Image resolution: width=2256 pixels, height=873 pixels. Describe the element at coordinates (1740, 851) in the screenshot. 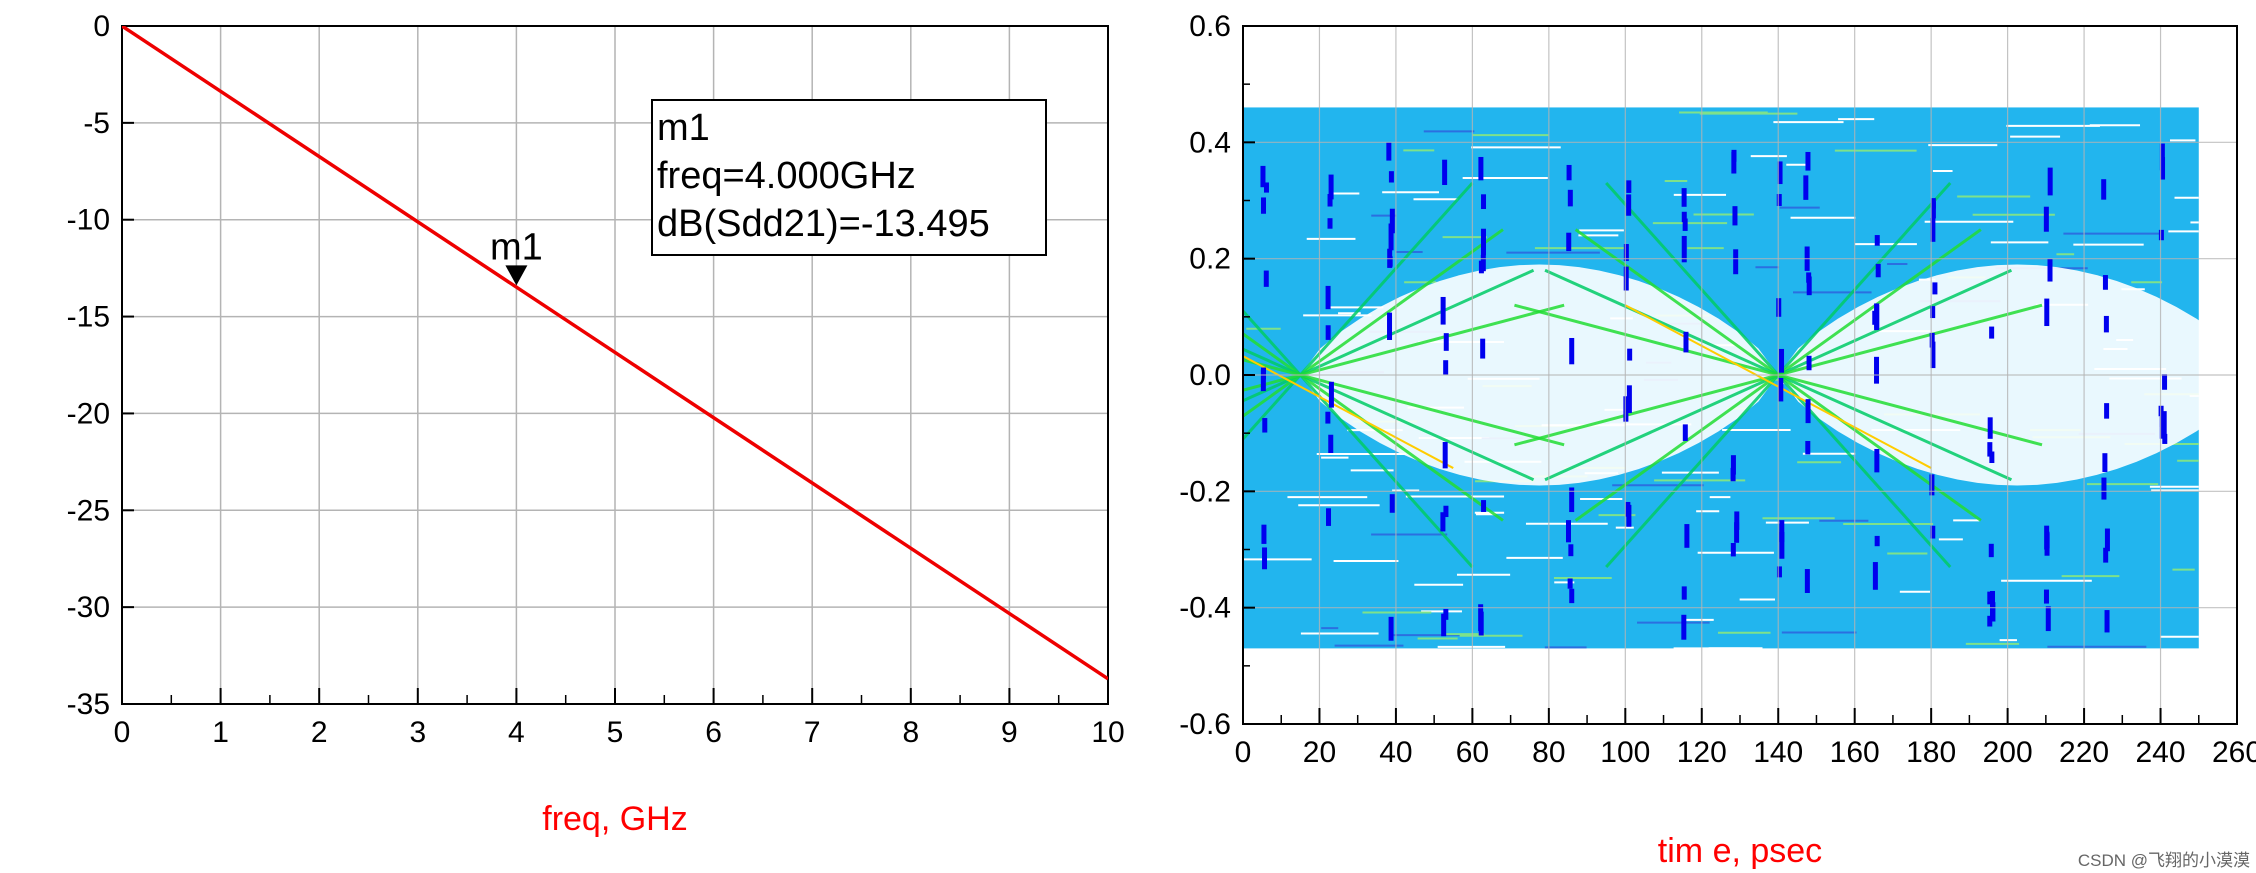

I see `chart2-x-axis-title: tim e, psec` at that location.